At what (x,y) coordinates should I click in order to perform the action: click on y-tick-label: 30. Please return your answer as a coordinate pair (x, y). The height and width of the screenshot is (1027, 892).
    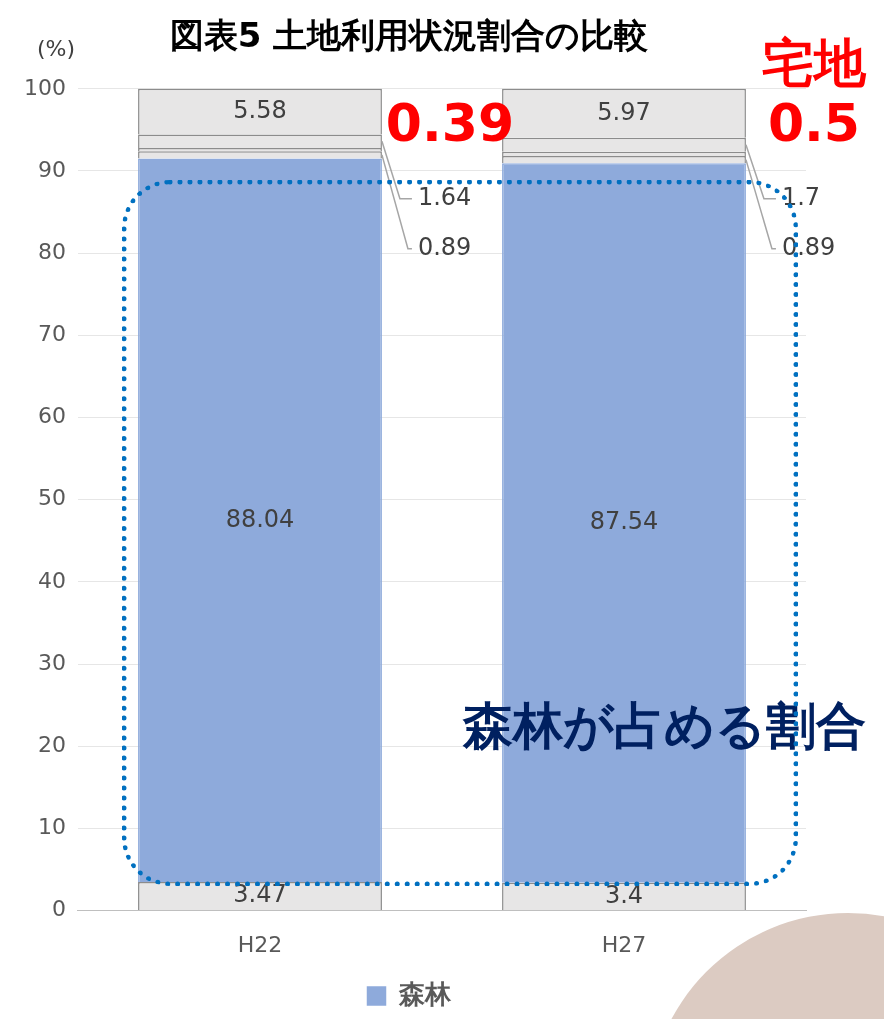
    Looking at the image, I should click on (51, 662).